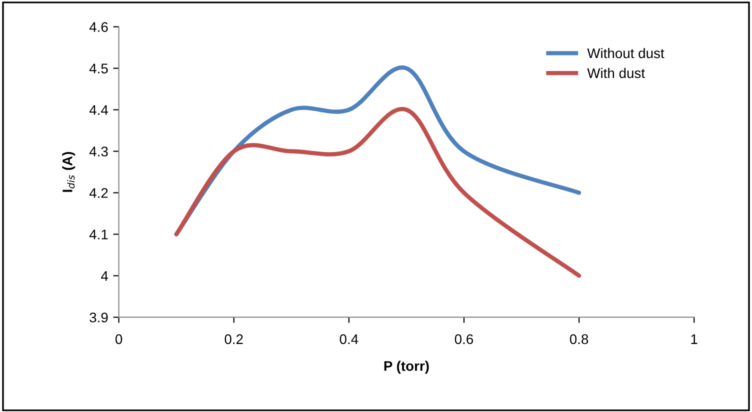 This screenshot has height=412, width=752. What do you see at coordinates (118, 339) in the screenshot?
I see `x-tick-label: 0` at bounding box center [118, 339].